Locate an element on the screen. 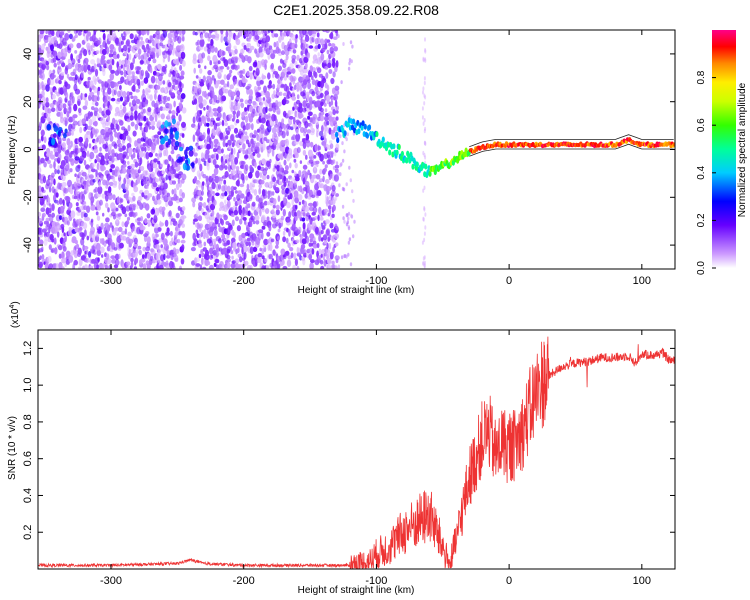 The width and height of the screenshot is (750, 600). trace-cell is located at coordinates (417, 164).